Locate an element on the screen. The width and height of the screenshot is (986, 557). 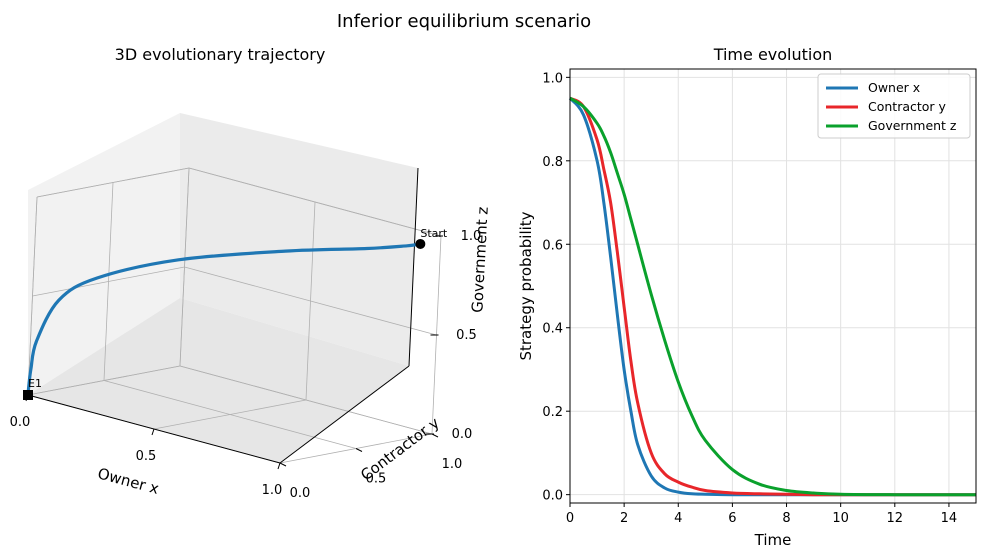
trajectory-line is located at coordinates (223, 319).